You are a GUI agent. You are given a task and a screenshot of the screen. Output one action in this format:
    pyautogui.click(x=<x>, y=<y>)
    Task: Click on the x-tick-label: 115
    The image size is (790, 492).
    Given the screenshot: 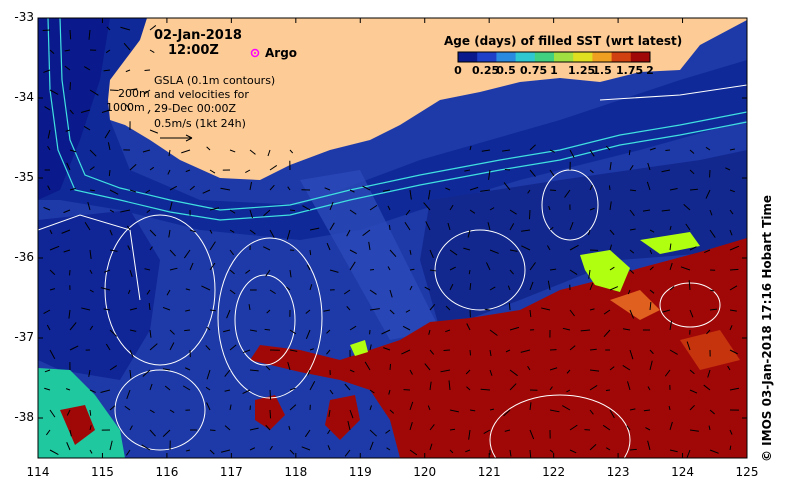 What is the action you would take?
    pyautogui.click(x=102, y=472)
    